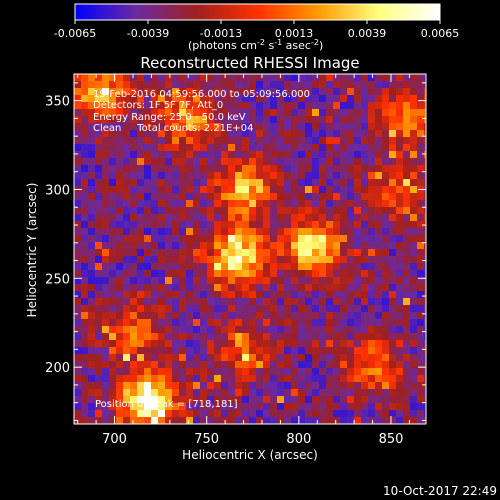  What do you see at coordinates (57, 102) in the screenshot?
I see `y-tick-label: 350` at bounding box center [57, 102].